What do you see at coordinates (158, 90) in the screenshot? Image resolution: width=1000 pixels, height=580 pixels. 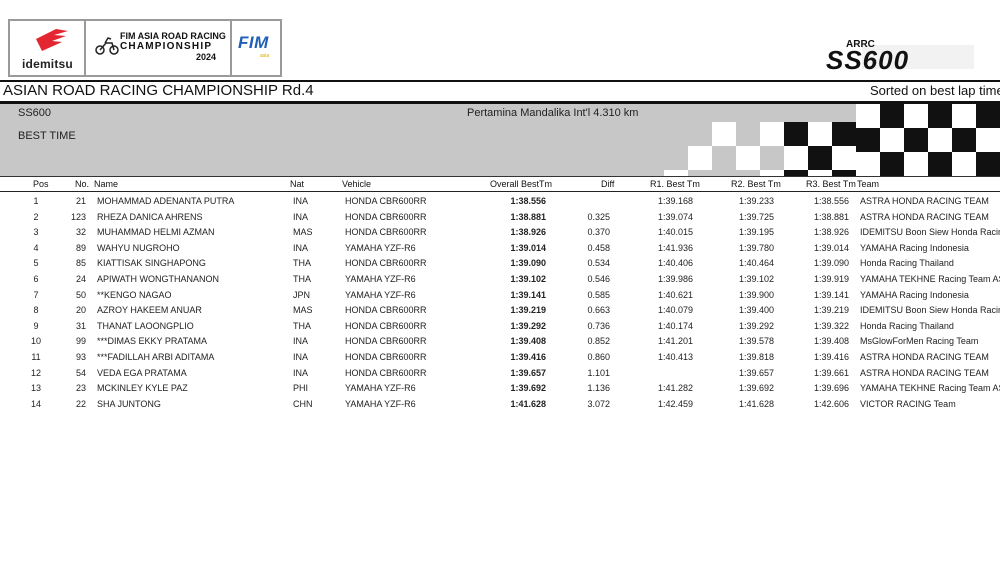 I see `page-title: ASIAN ROAD RACING CHAMPIONSHIP Rd.4` at bounding box center [158, 90].